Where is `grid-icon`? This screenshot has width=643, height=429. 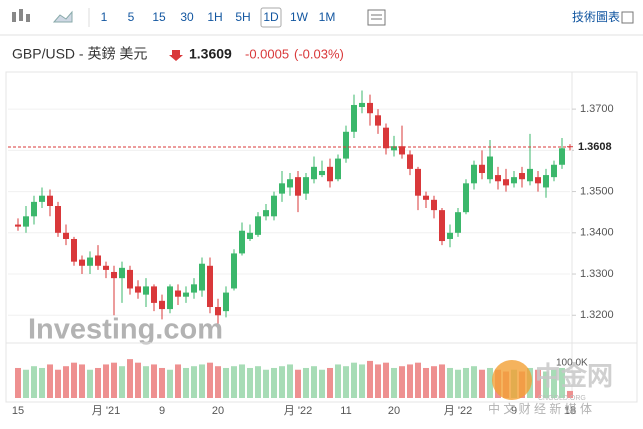
grid-icon is located at coordinates (627, 17).